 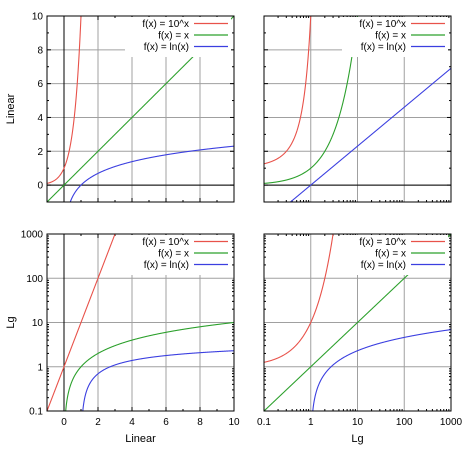 What do you see at coordinates (40, 367) in the screenshot?
I see `y-tick-label: 1` at bounding box center [40, 367].